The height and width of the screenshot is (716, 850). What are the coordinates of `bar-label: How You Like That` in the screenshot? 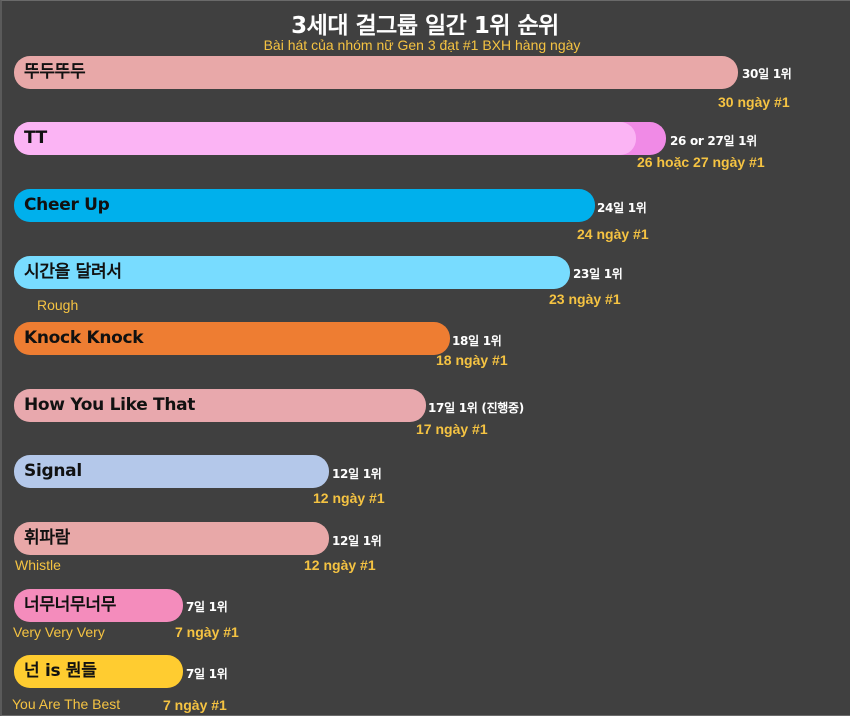 It's located at (110, 405).